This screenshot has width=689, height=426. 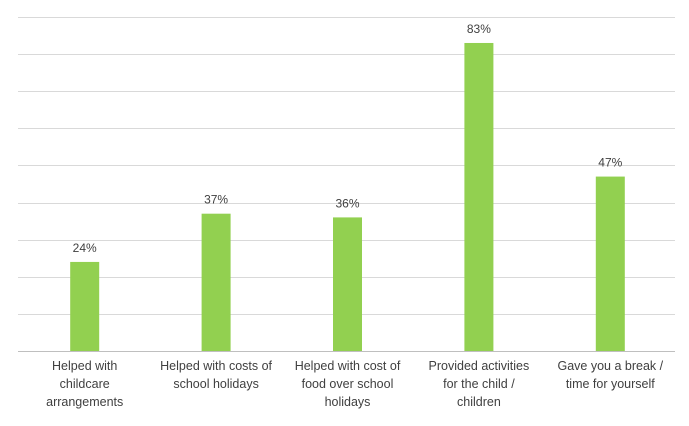 I want to click on data-label: 47%, so click(x=610, y=163).